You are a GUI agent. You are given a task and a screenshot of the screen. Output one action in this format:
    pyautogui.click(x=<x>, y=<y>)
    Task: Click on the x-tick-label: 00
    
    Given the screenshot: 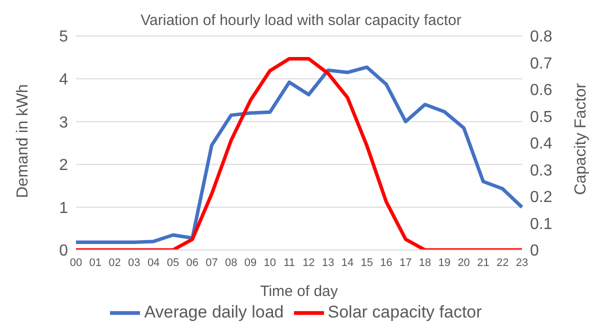 What is the action you would take?
    pyautogui.click(x=76, y=262)
    